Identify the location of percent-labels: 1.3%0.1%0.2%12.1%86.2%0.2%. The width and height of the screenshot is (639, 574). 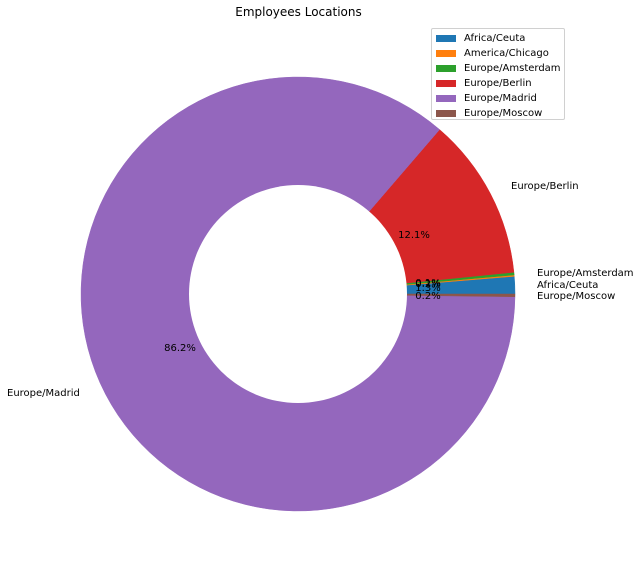
(302, 292).